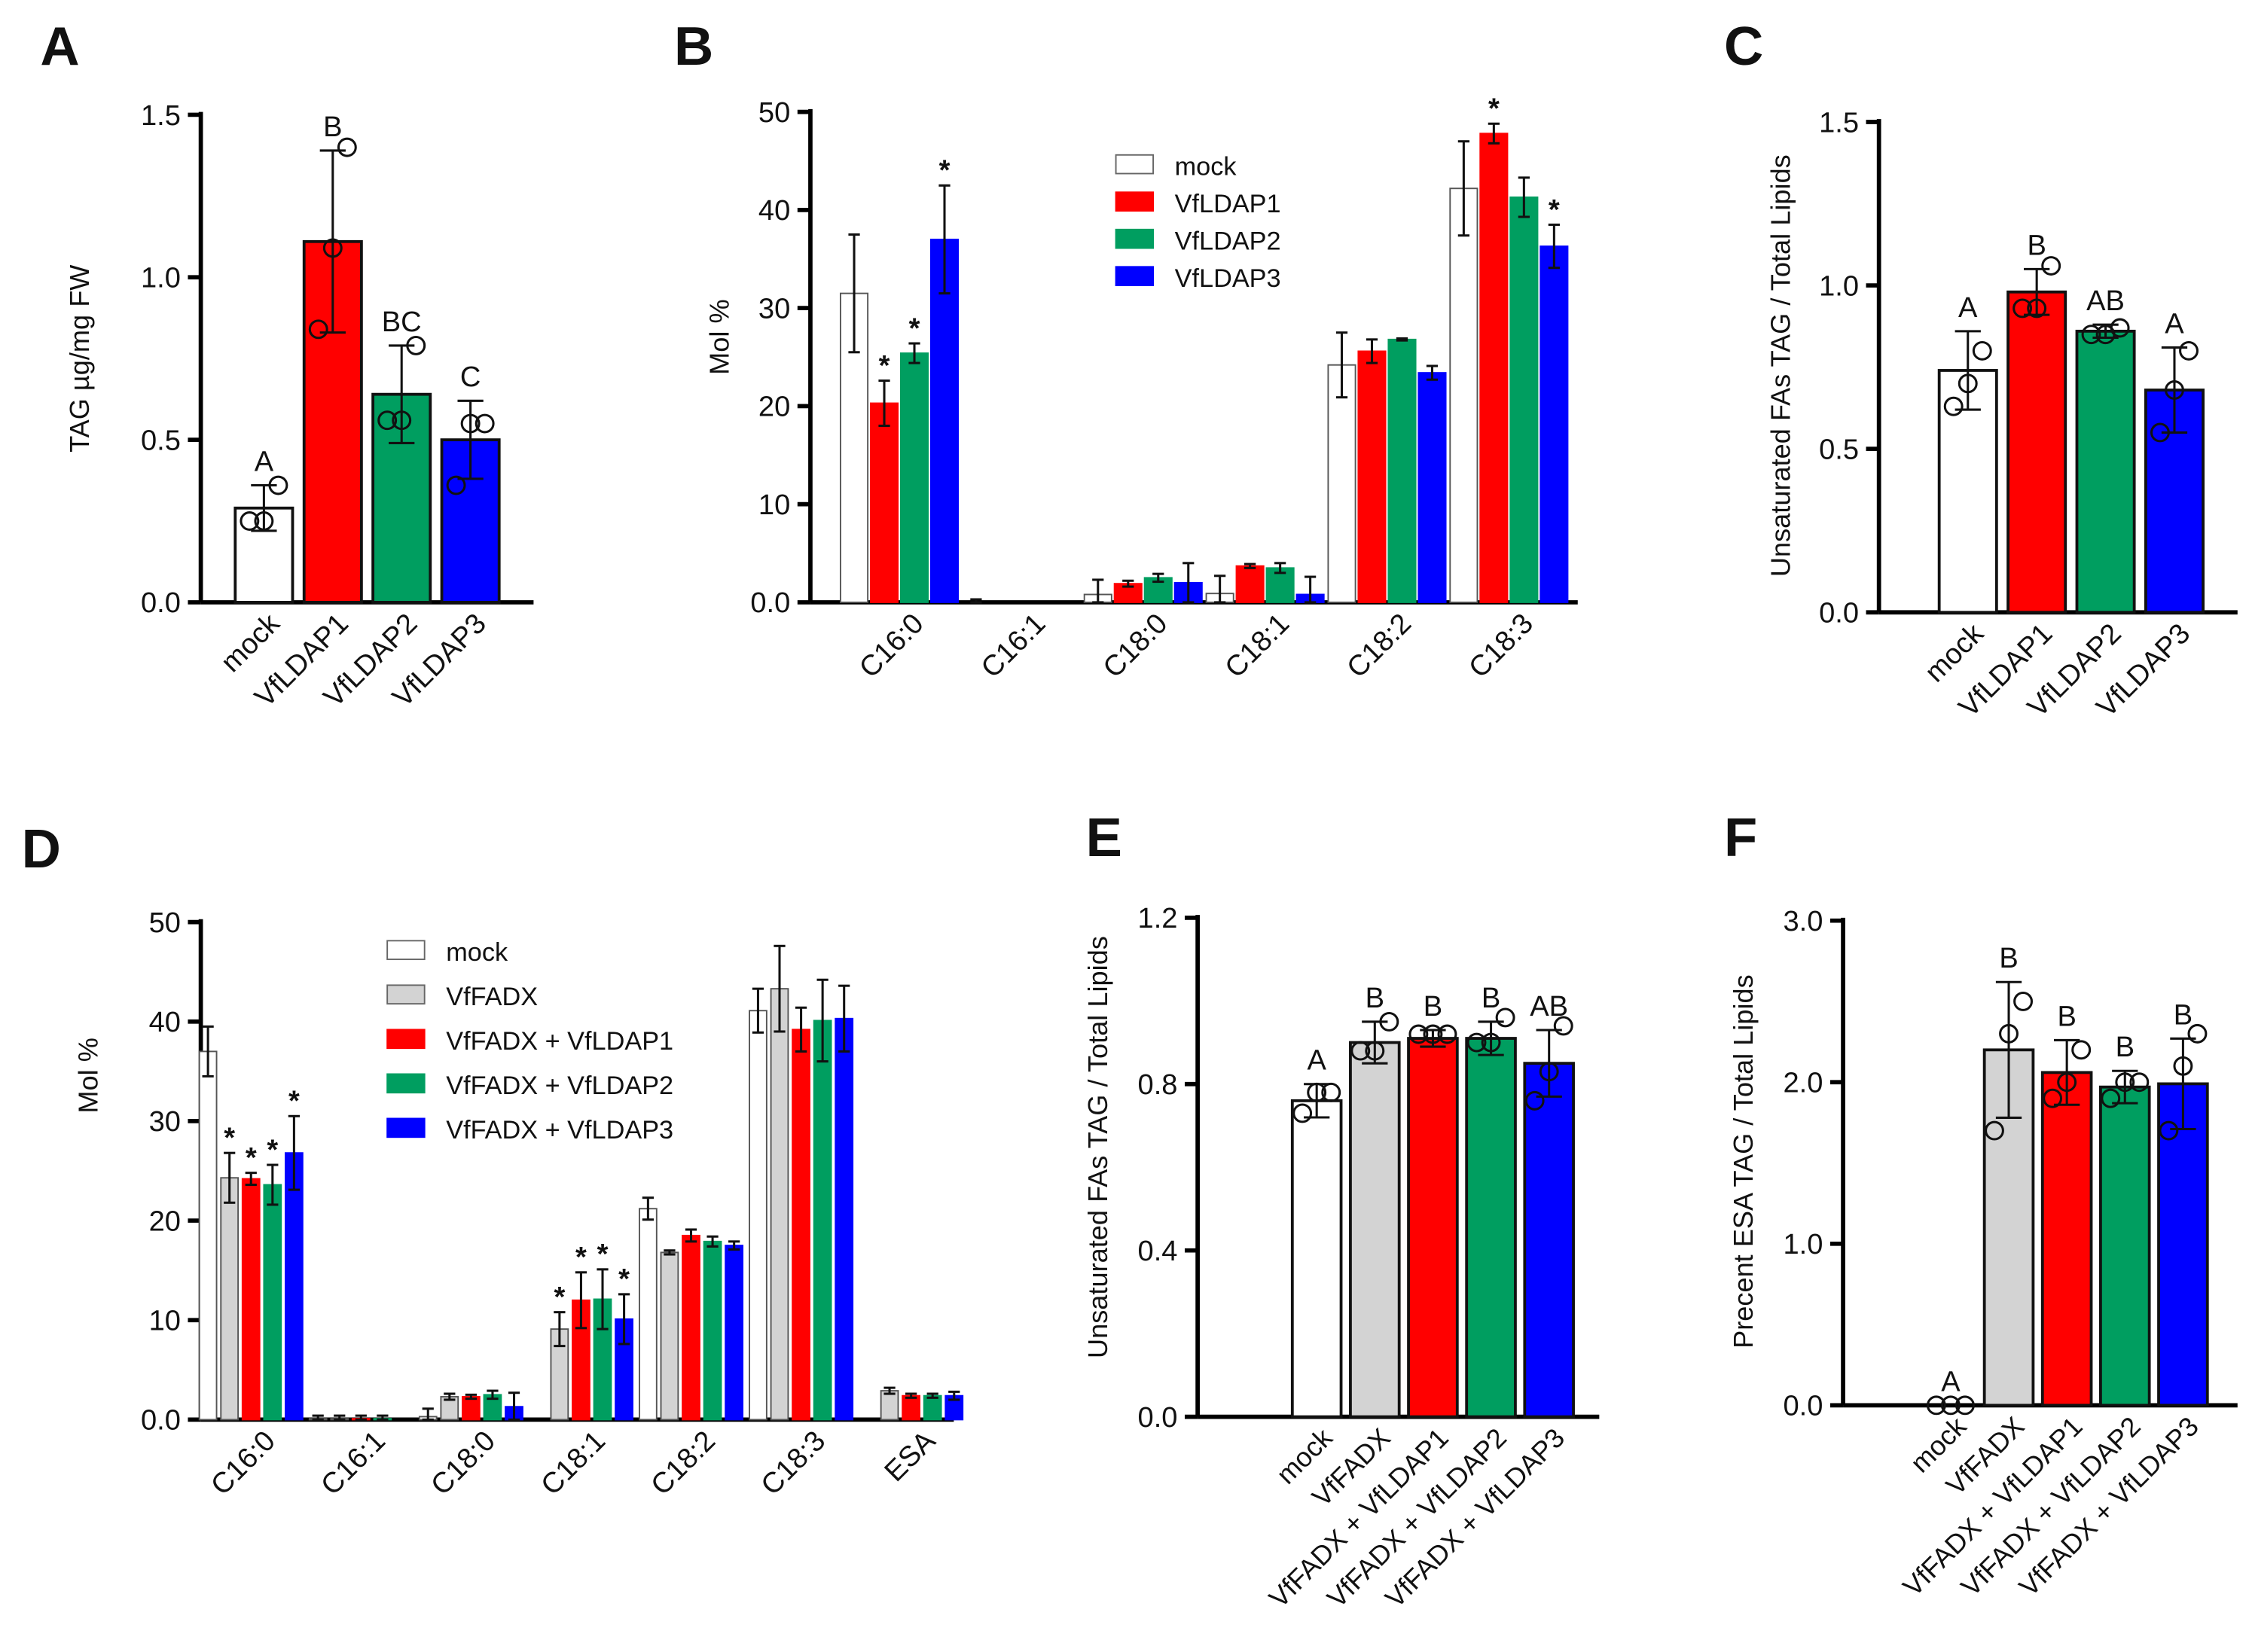 This screenshot has width=2249, height=1652. Describe the element at coordinates (1501, 646) in the screenshot. I see `x-tick-label: C18:3` at that location.